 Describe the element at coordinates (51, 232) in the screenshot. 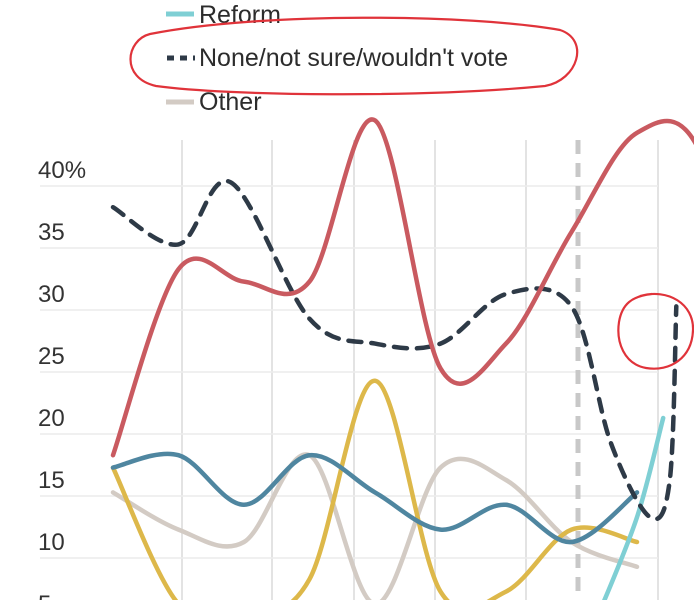

I see `y-tick-label: 35` at that location.